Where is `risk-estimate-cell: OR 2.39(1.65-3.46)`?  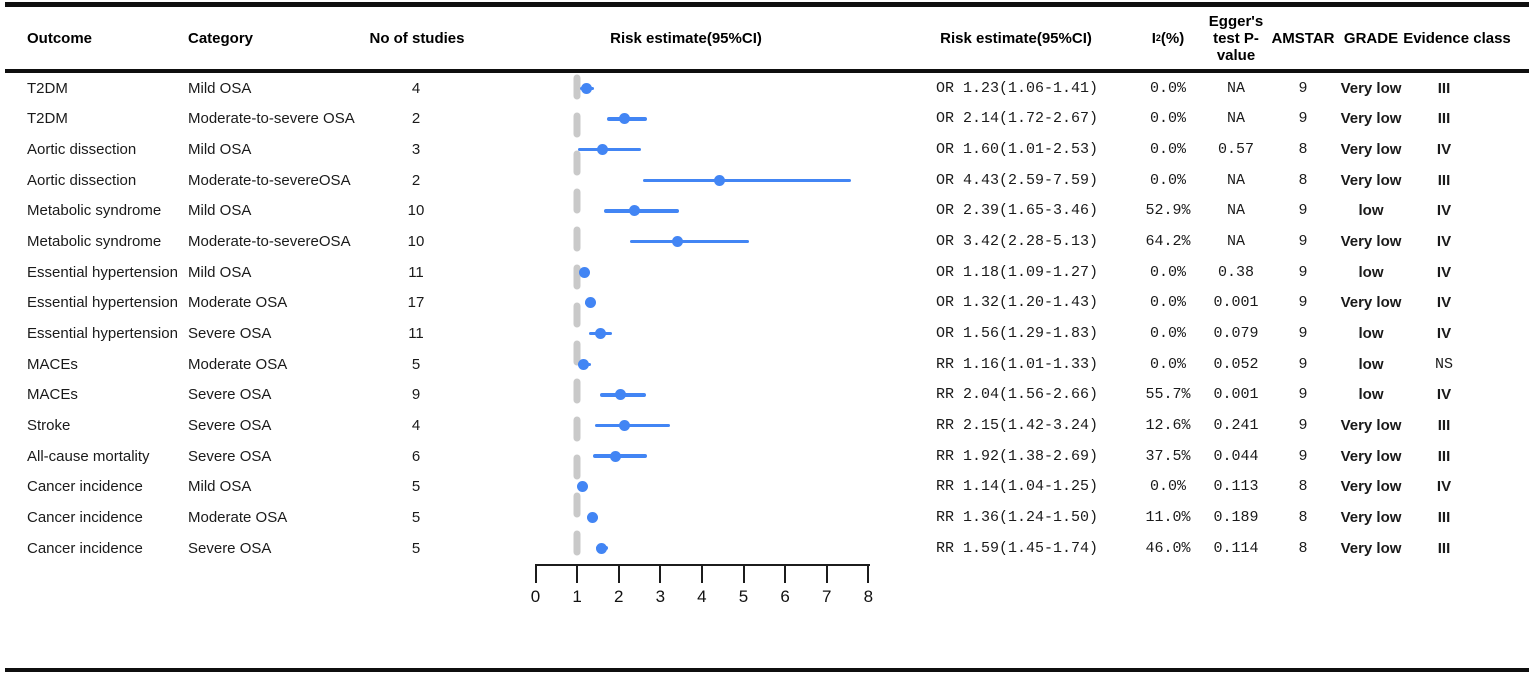
risk-estimate-cell: OR 2.39(1.65-3.46) is located at coordinates (1017, 211).